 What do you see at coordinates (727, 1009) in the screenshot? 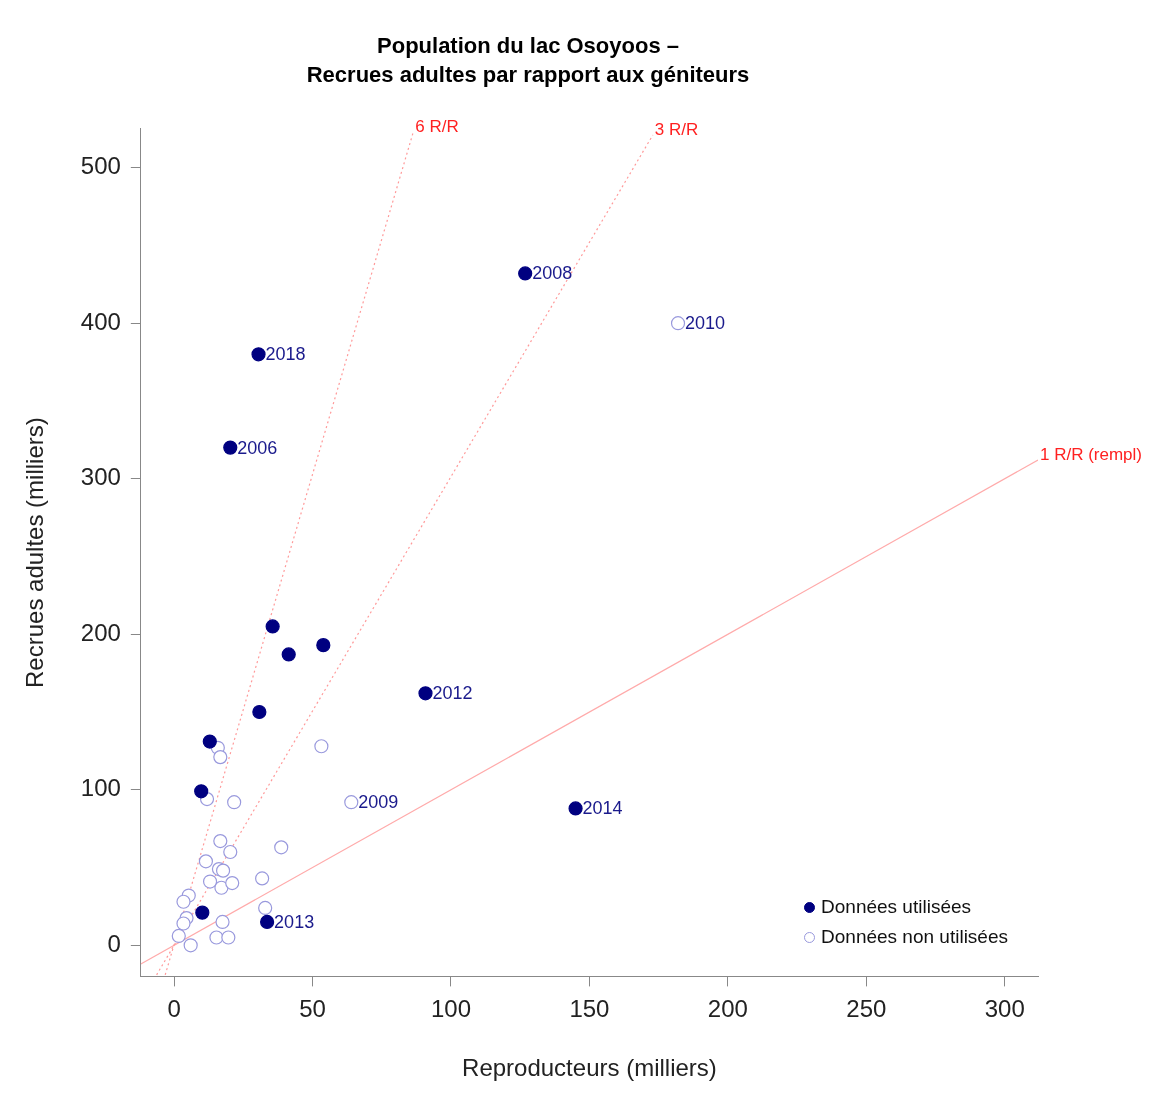
I see `x-tick-label: 200` at bounding box center [727, 1009].